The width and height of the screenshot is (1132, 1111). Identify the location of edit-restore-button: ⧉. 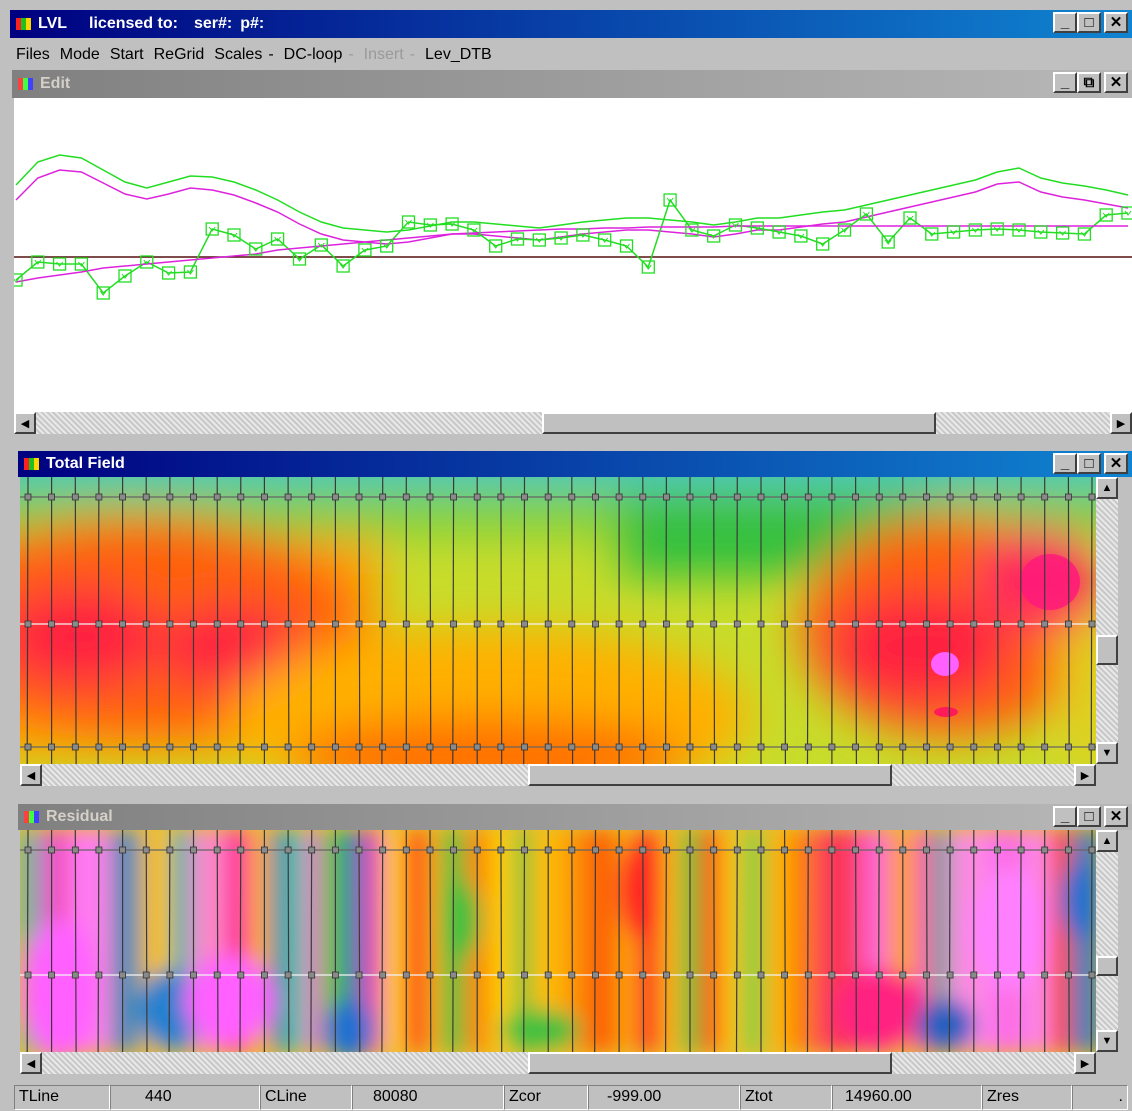
(1089, 82).